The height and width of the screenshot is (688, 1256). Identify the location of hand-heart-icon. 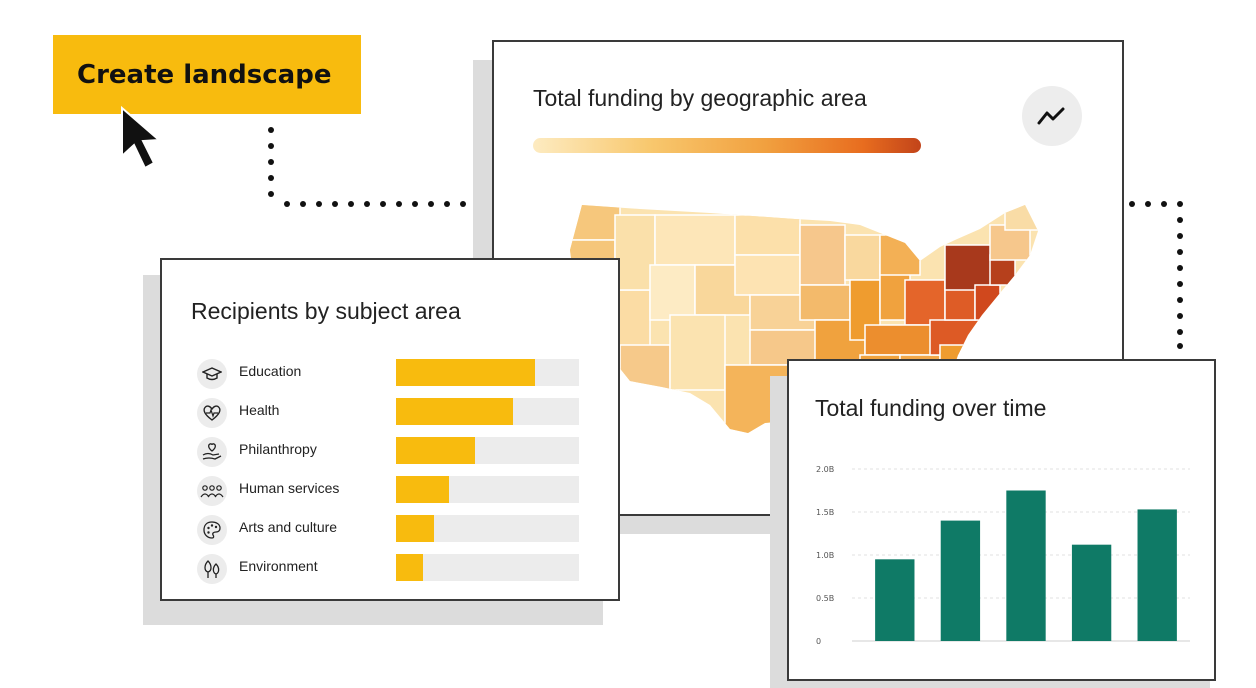
(212, 452).